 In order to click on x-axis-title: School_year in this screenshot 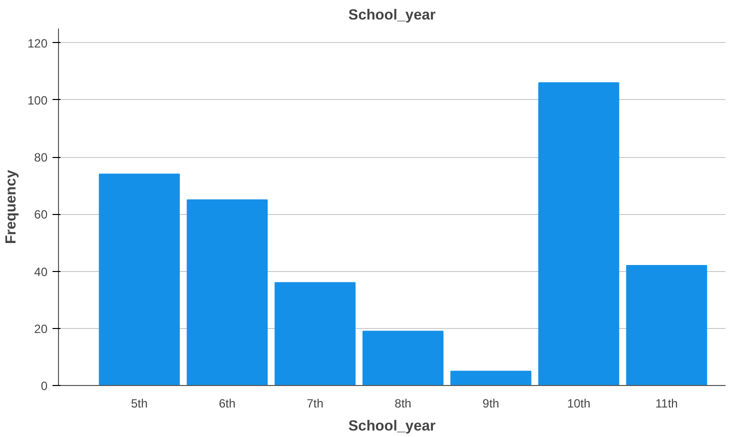, I will do `click(392, 426)`.